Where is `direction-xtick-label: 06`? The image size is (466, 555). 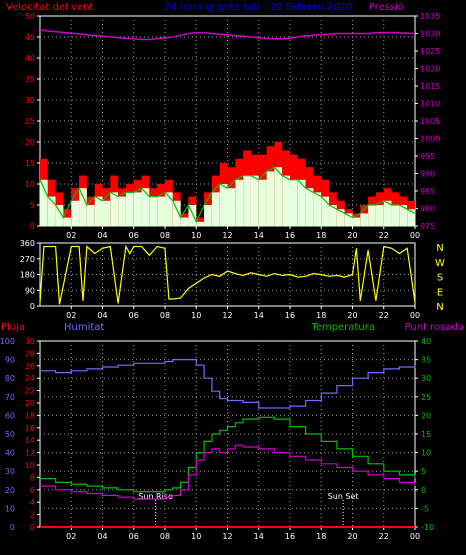
direction-xtick-label: 06 is located at coordinates (134, 315).